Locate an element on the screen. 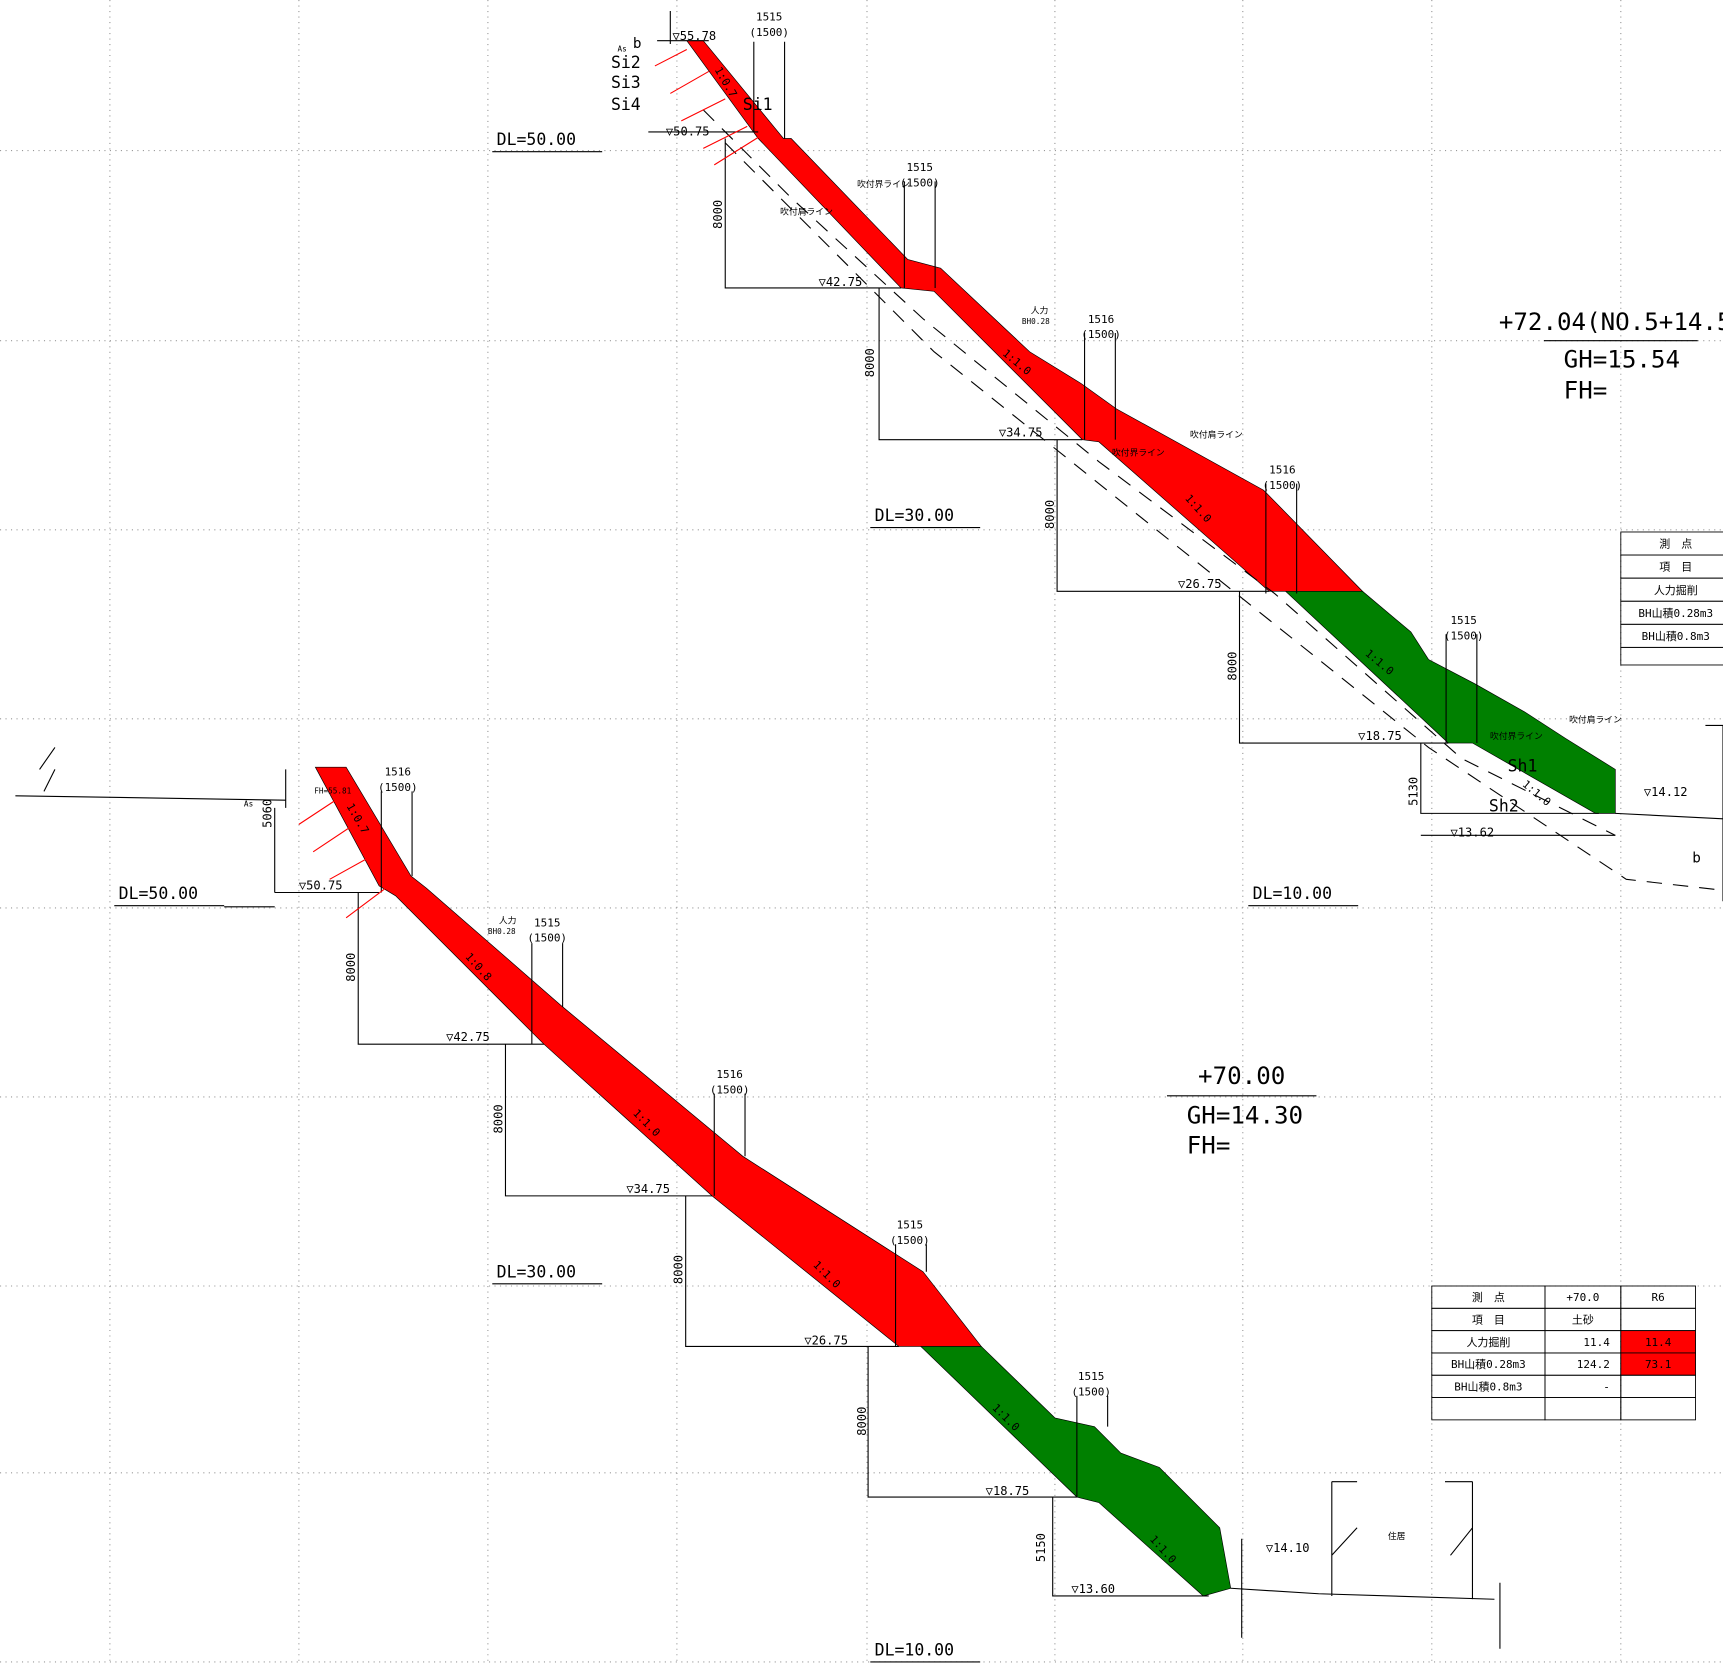  layer: Si4 is located at coordinates (626, 104).